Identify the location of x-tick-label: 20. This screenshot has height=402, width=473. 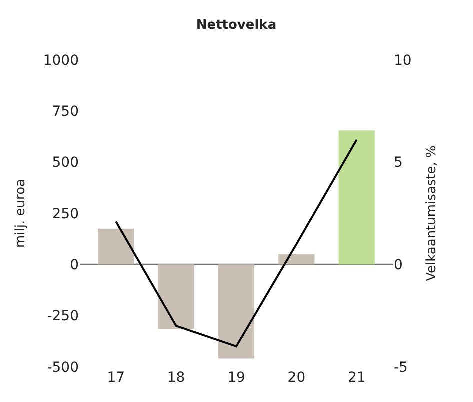
(297, 378).